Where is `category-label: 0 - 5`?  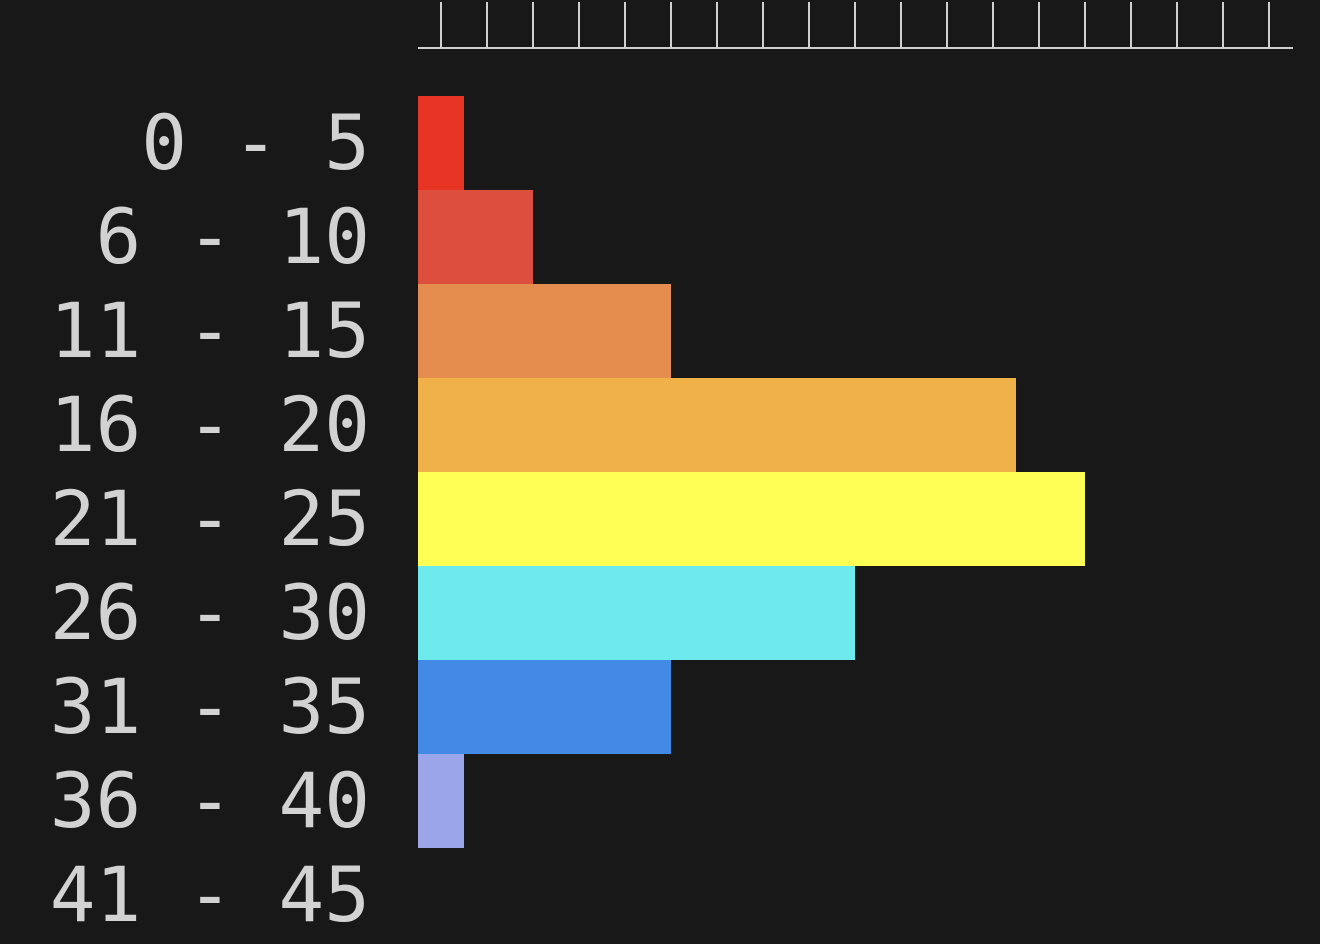 category-label: 0 - 5 is located at coordinates (255, 142).